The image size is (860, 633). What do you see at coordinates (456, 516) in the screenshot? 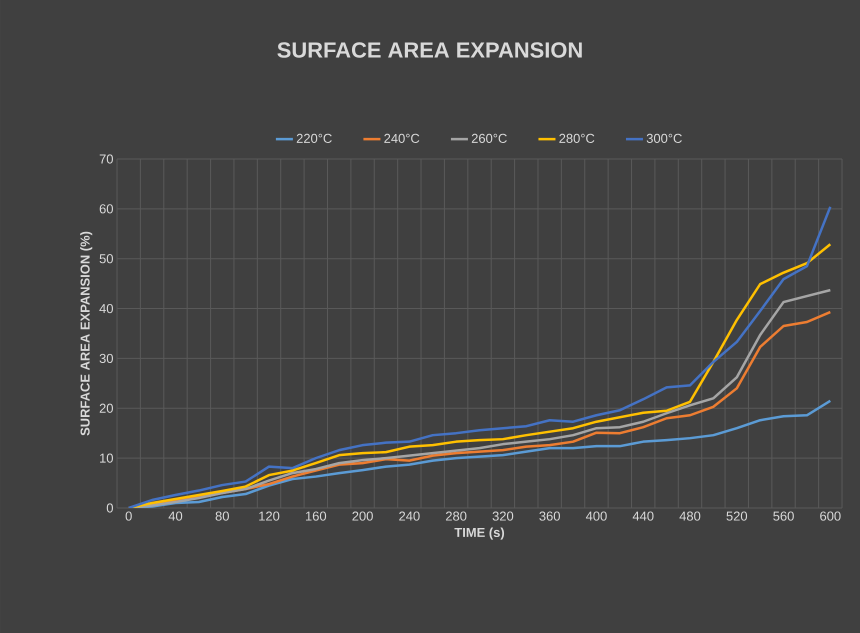
I see `x-tick-label: 280` at bounding box center [456, 516].